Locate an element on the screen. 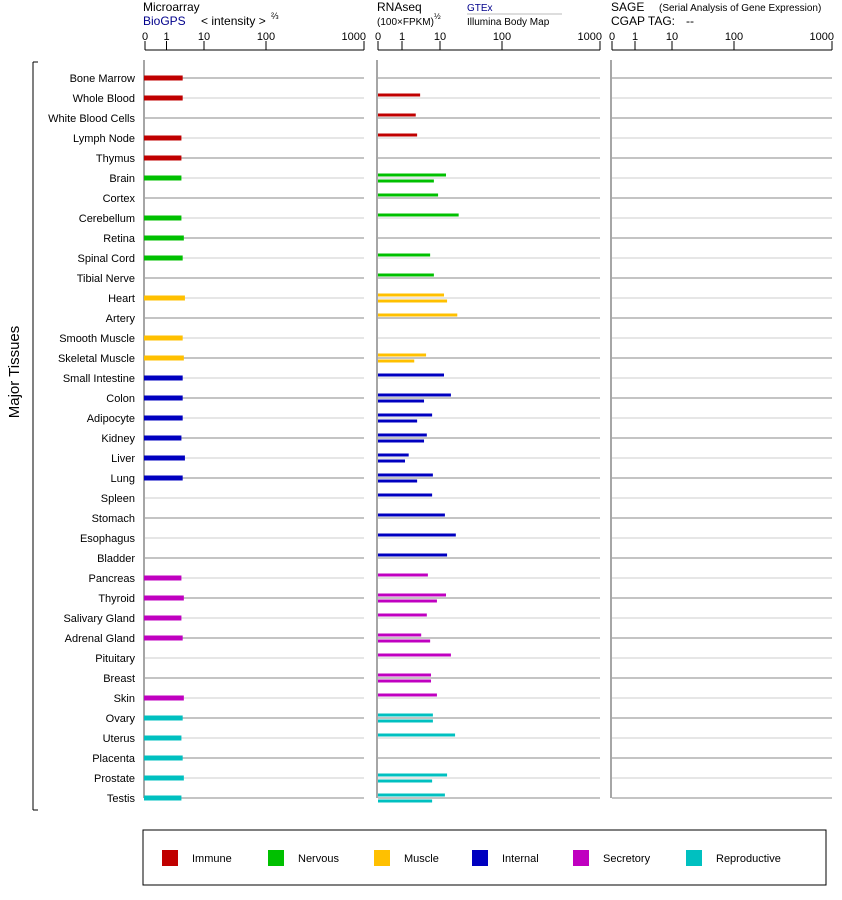  legend-item-internal: Internal is located at coordinates (505, 858).